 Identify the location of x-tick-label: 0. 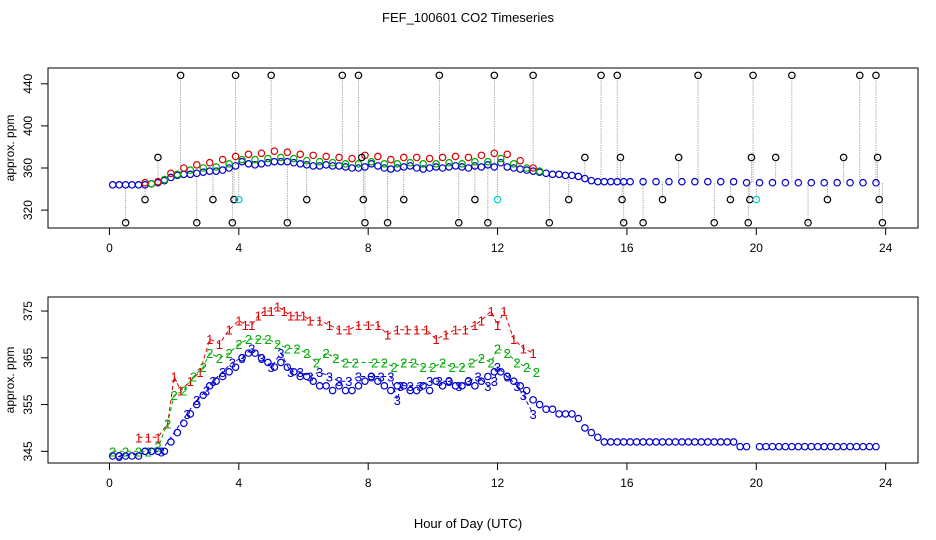
(109, 248).